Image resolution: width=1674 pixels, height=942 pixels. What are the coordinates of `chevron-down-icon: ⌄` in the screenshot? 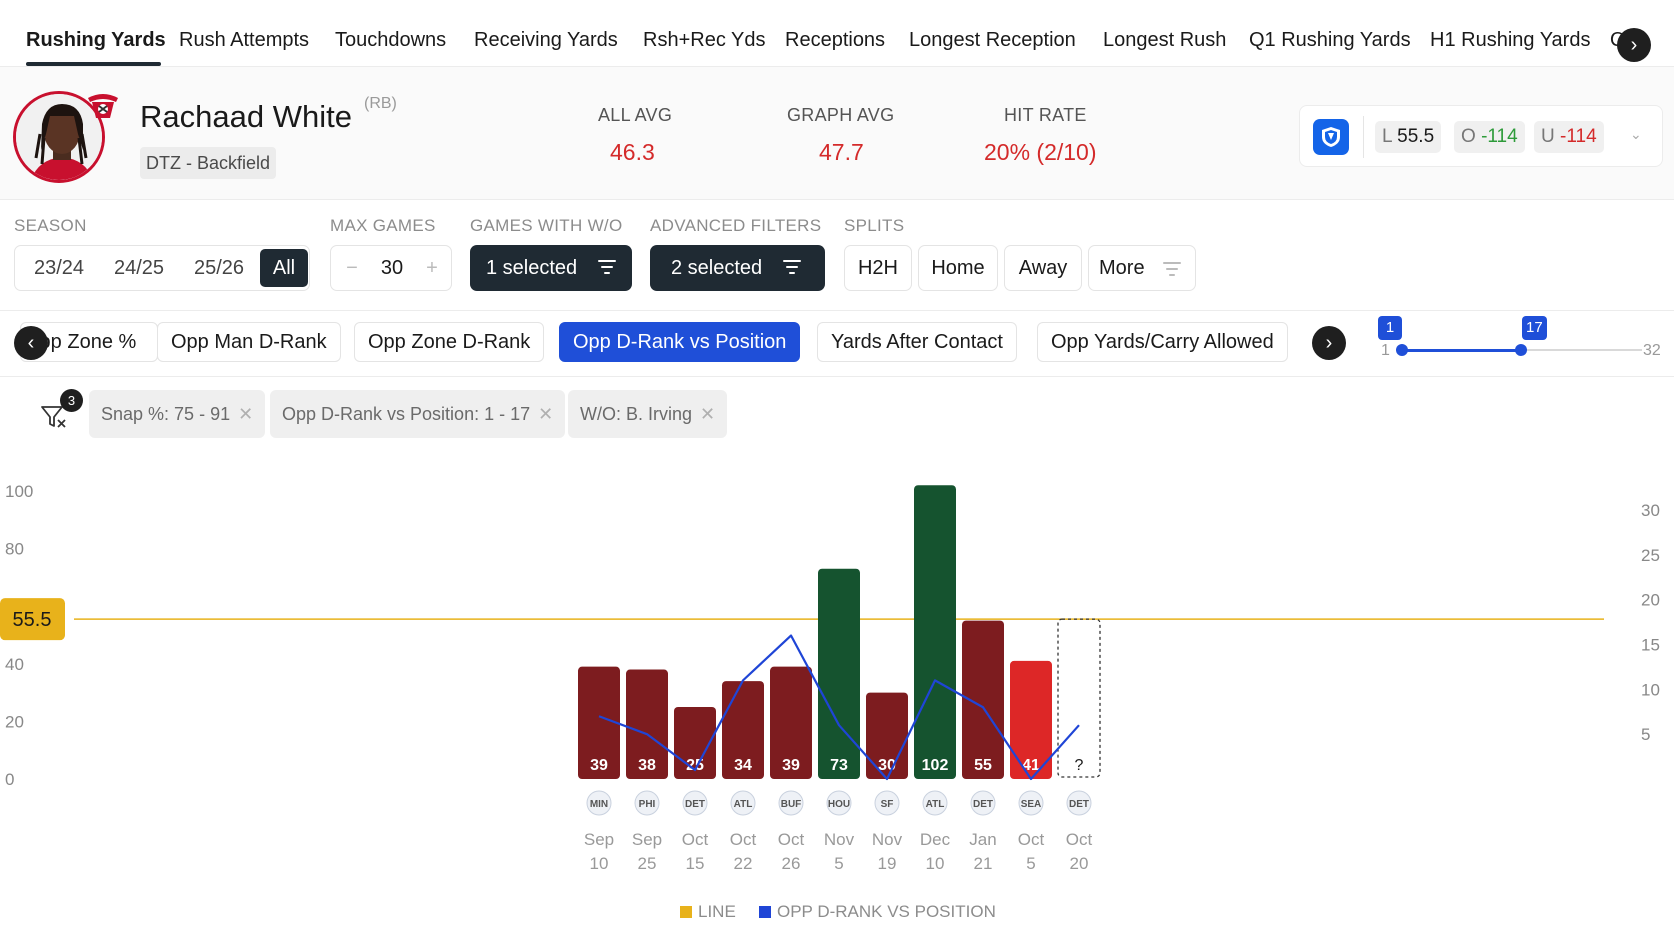 It's located at (1636, 134).